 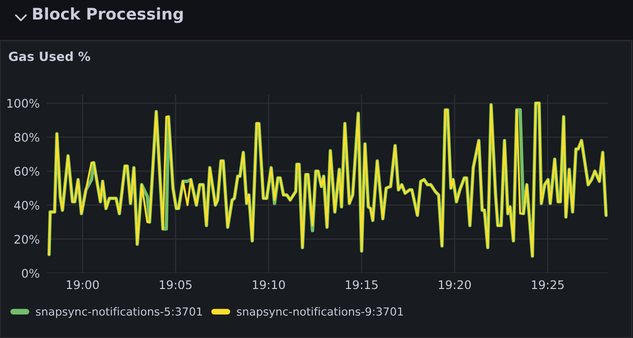 What do you see at coordinates (31, 273) in the screenshot?
I see `y-tick-label: 0%` at bounding box center [31, 273].